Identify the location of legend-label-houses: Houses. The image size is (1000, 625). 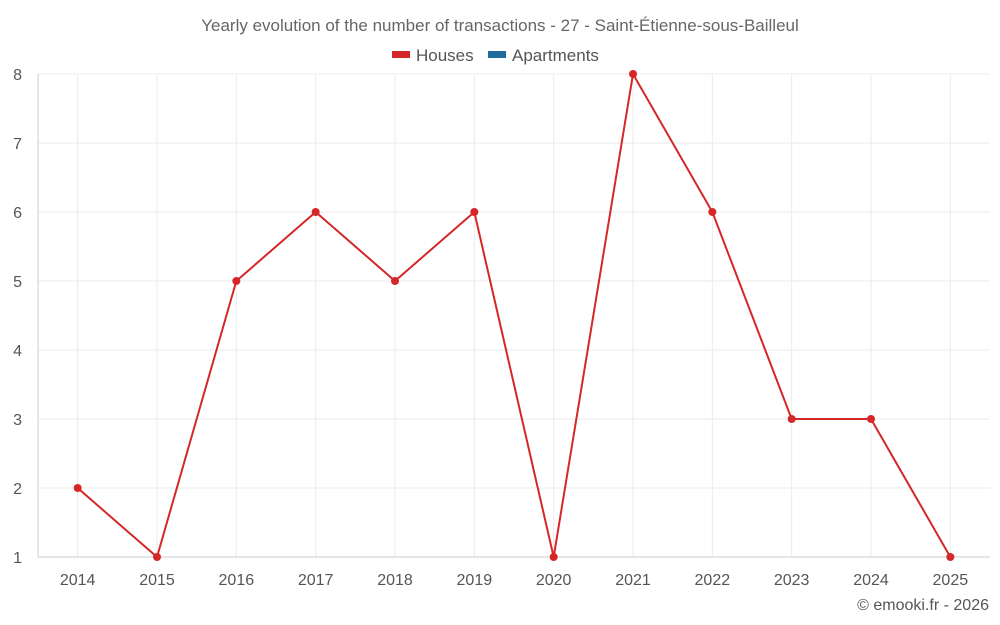
(445, 55).